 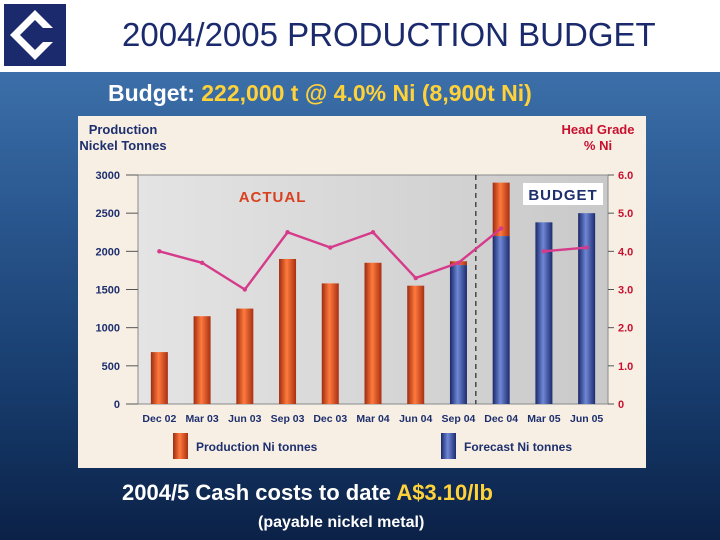 What do you see at coordinates (372, 419) in the screenshot?
I see `x-tick-label: Mar 04` at bounding box center [372, 419].